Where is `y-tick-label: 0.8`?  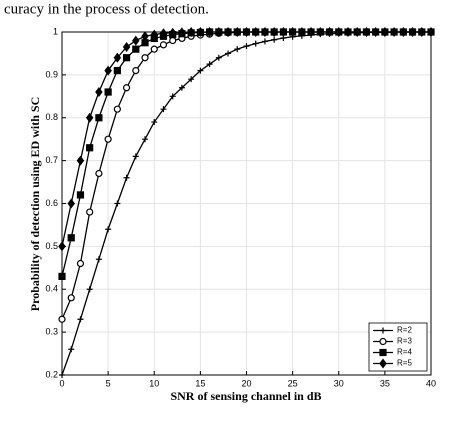 y-tick-label: 0.8 is located at coordinates (51, 117).